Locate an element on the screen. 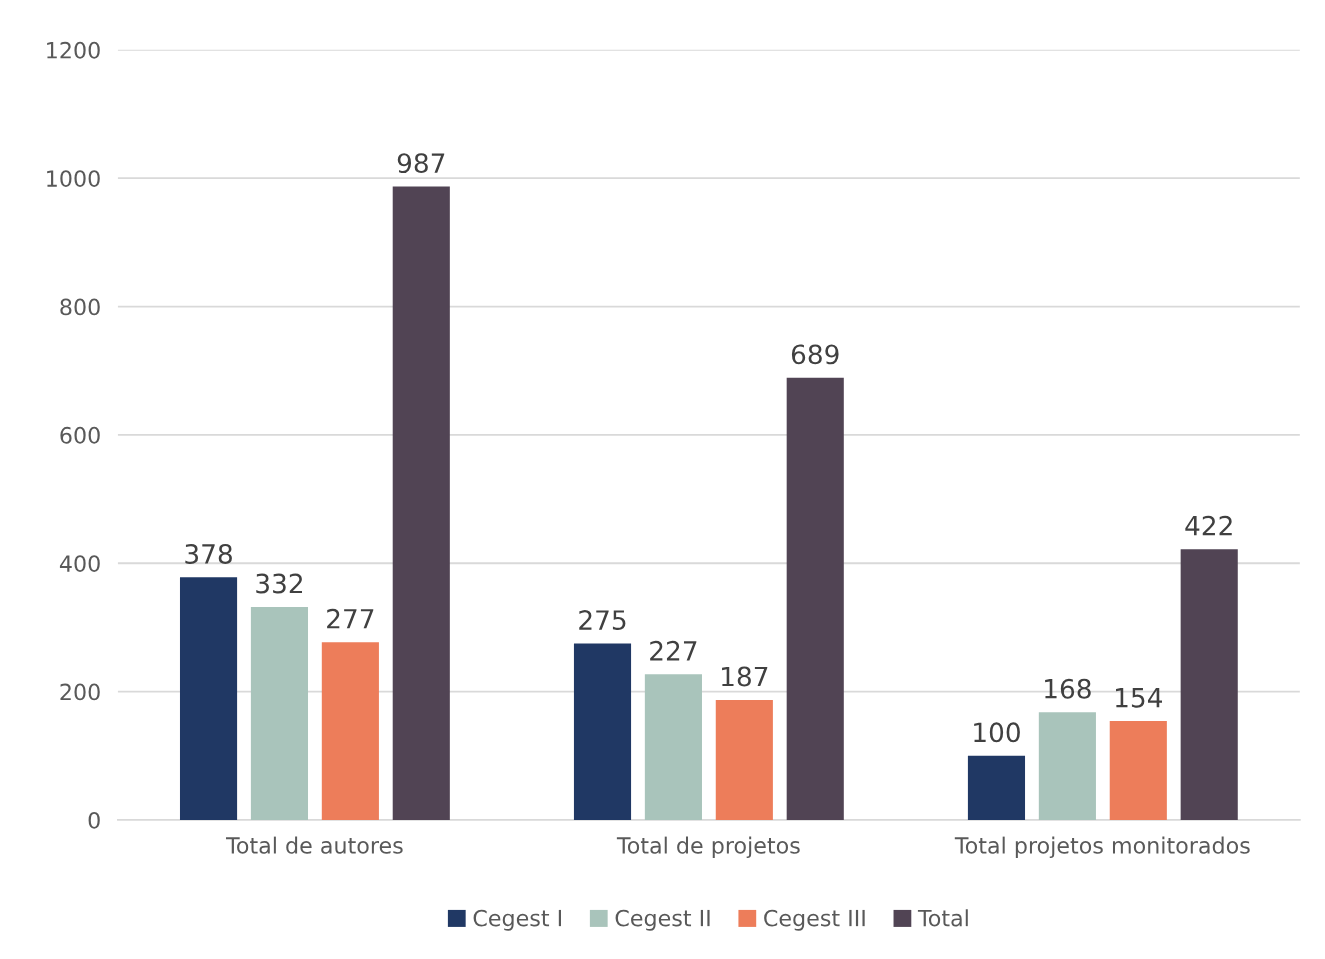 The image size is (1325, 959). data-label: 100 is located at coordinates (997, 732).